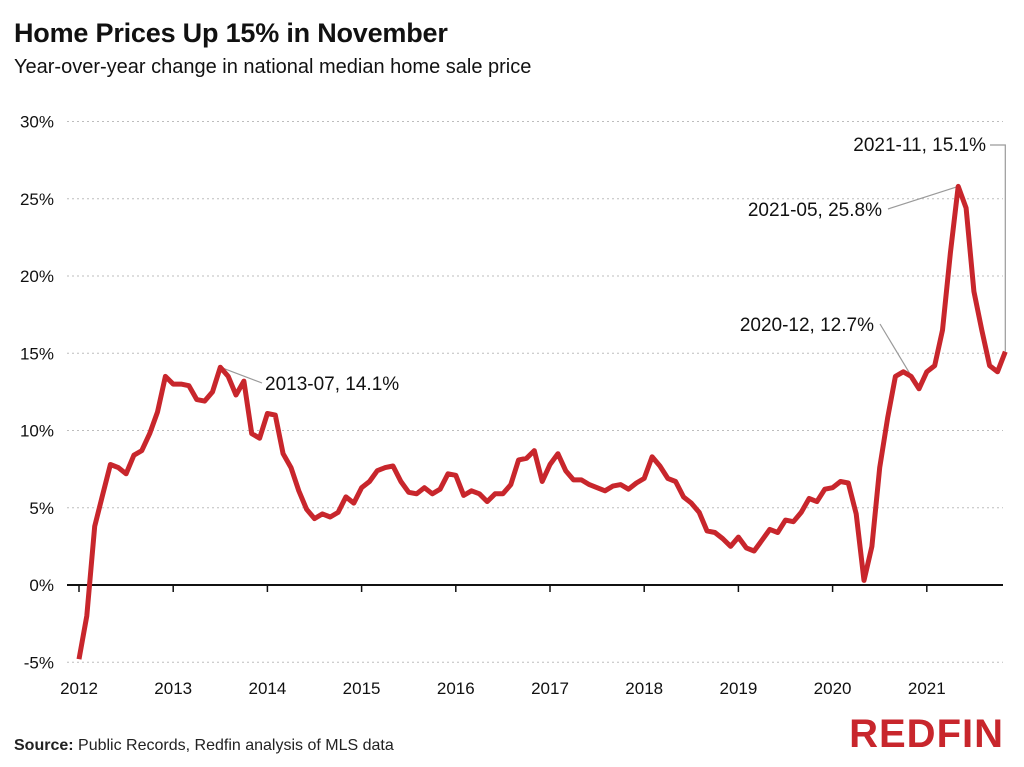  Describe the element at coordinates (37, 431) in the screenshot. I see `y-tick-label: 10%` at that location.